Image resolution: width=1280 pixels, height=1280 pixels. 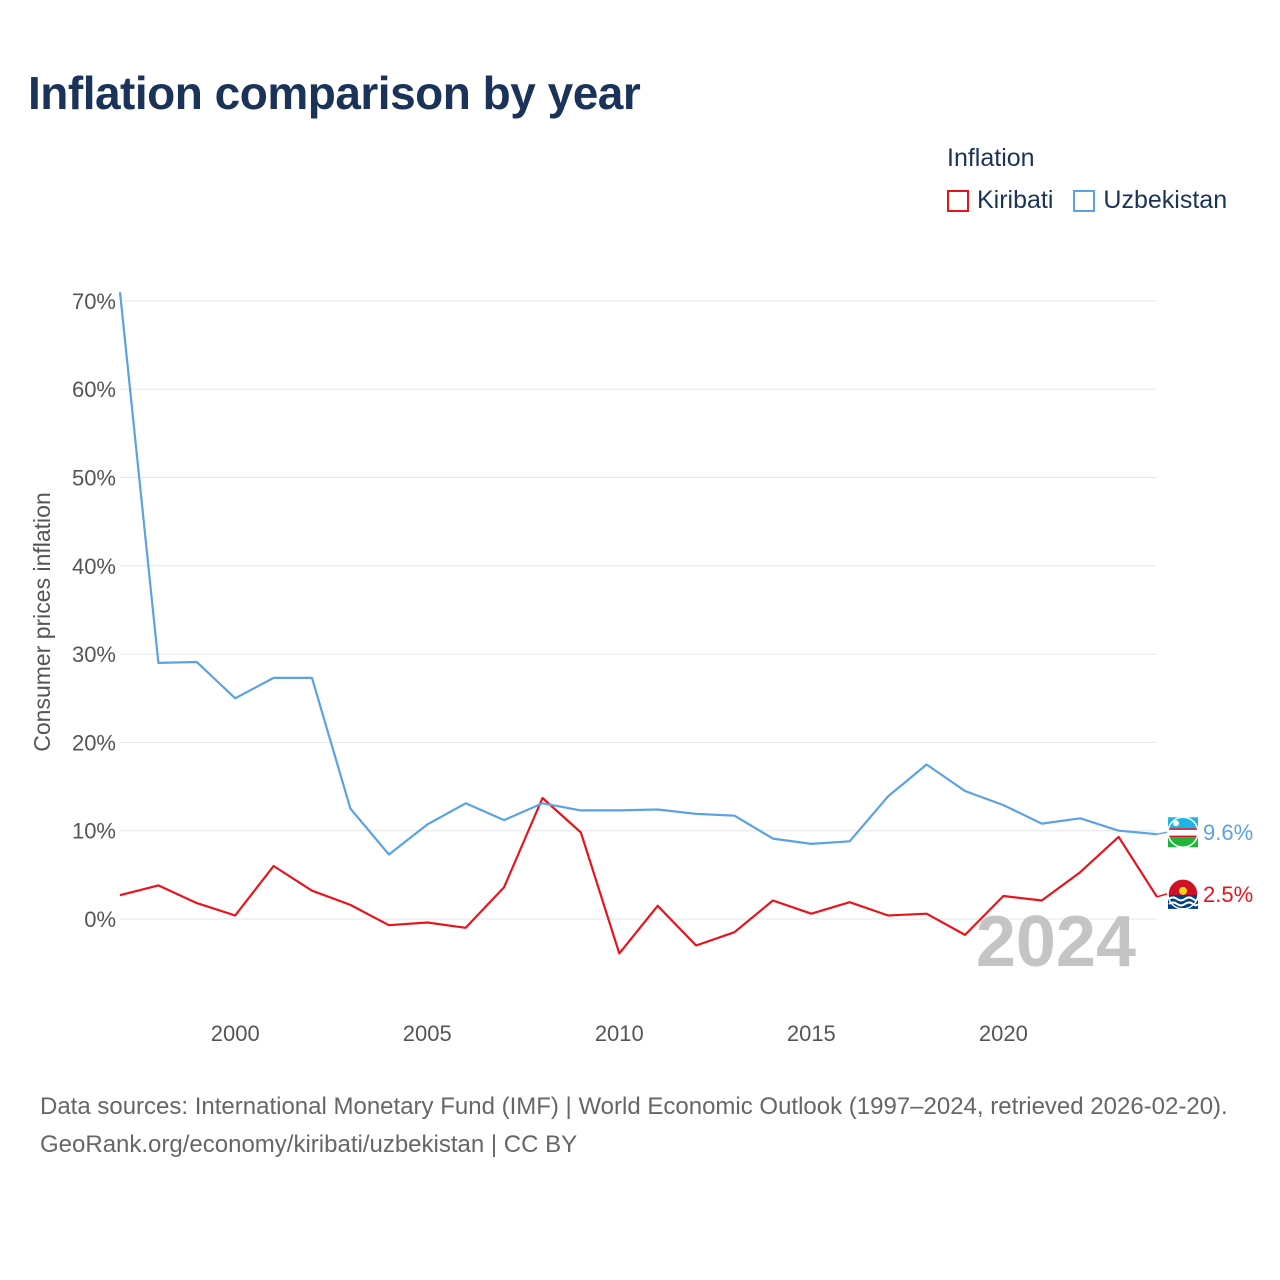 What do you see at coordinates (427, 1033) in the screenshot?
I see `x-tick-label: 2005` at bounding box center [427, 1033].